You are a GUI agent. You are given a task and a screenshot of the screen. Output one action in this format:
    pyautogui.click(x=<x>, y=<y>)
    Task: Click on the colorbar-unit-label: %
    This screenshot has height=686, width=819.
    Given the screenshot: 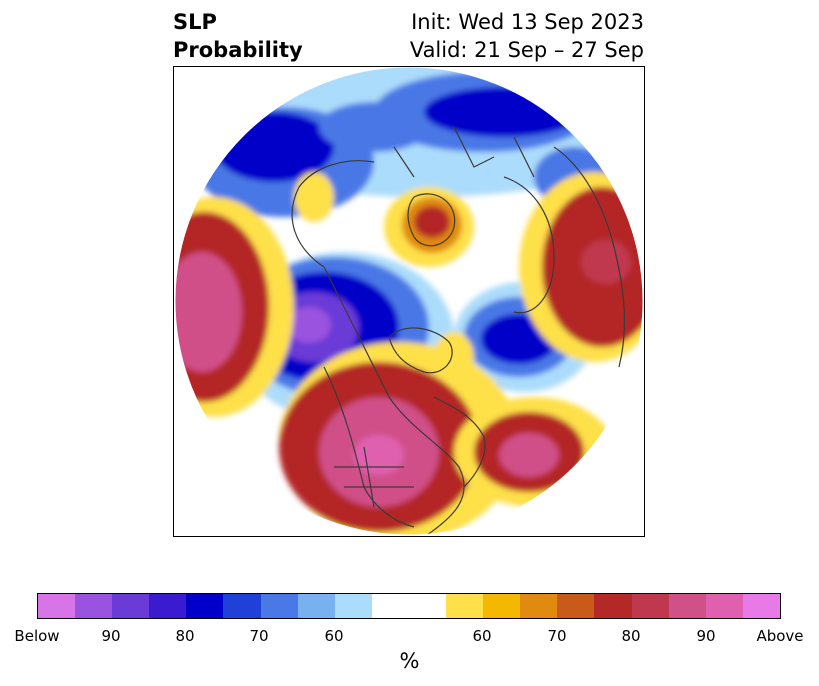 What is the action you would take?
    pyautogui.click(x=409, y=661)
    